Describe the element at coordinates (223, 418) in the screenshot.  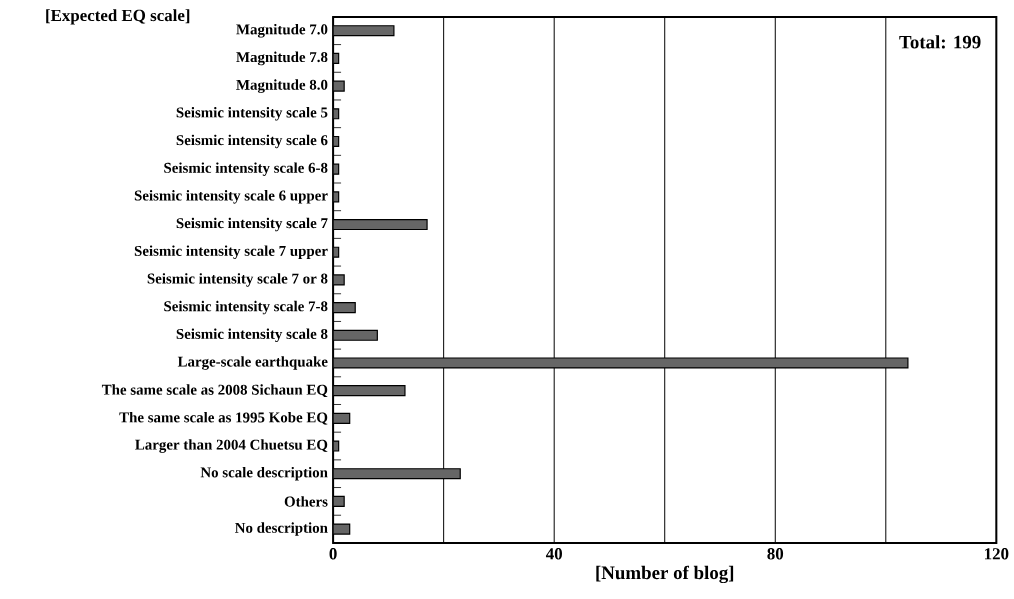
I see `y-tick-label: The same scale as 1995 Kobe EQ` at that location.